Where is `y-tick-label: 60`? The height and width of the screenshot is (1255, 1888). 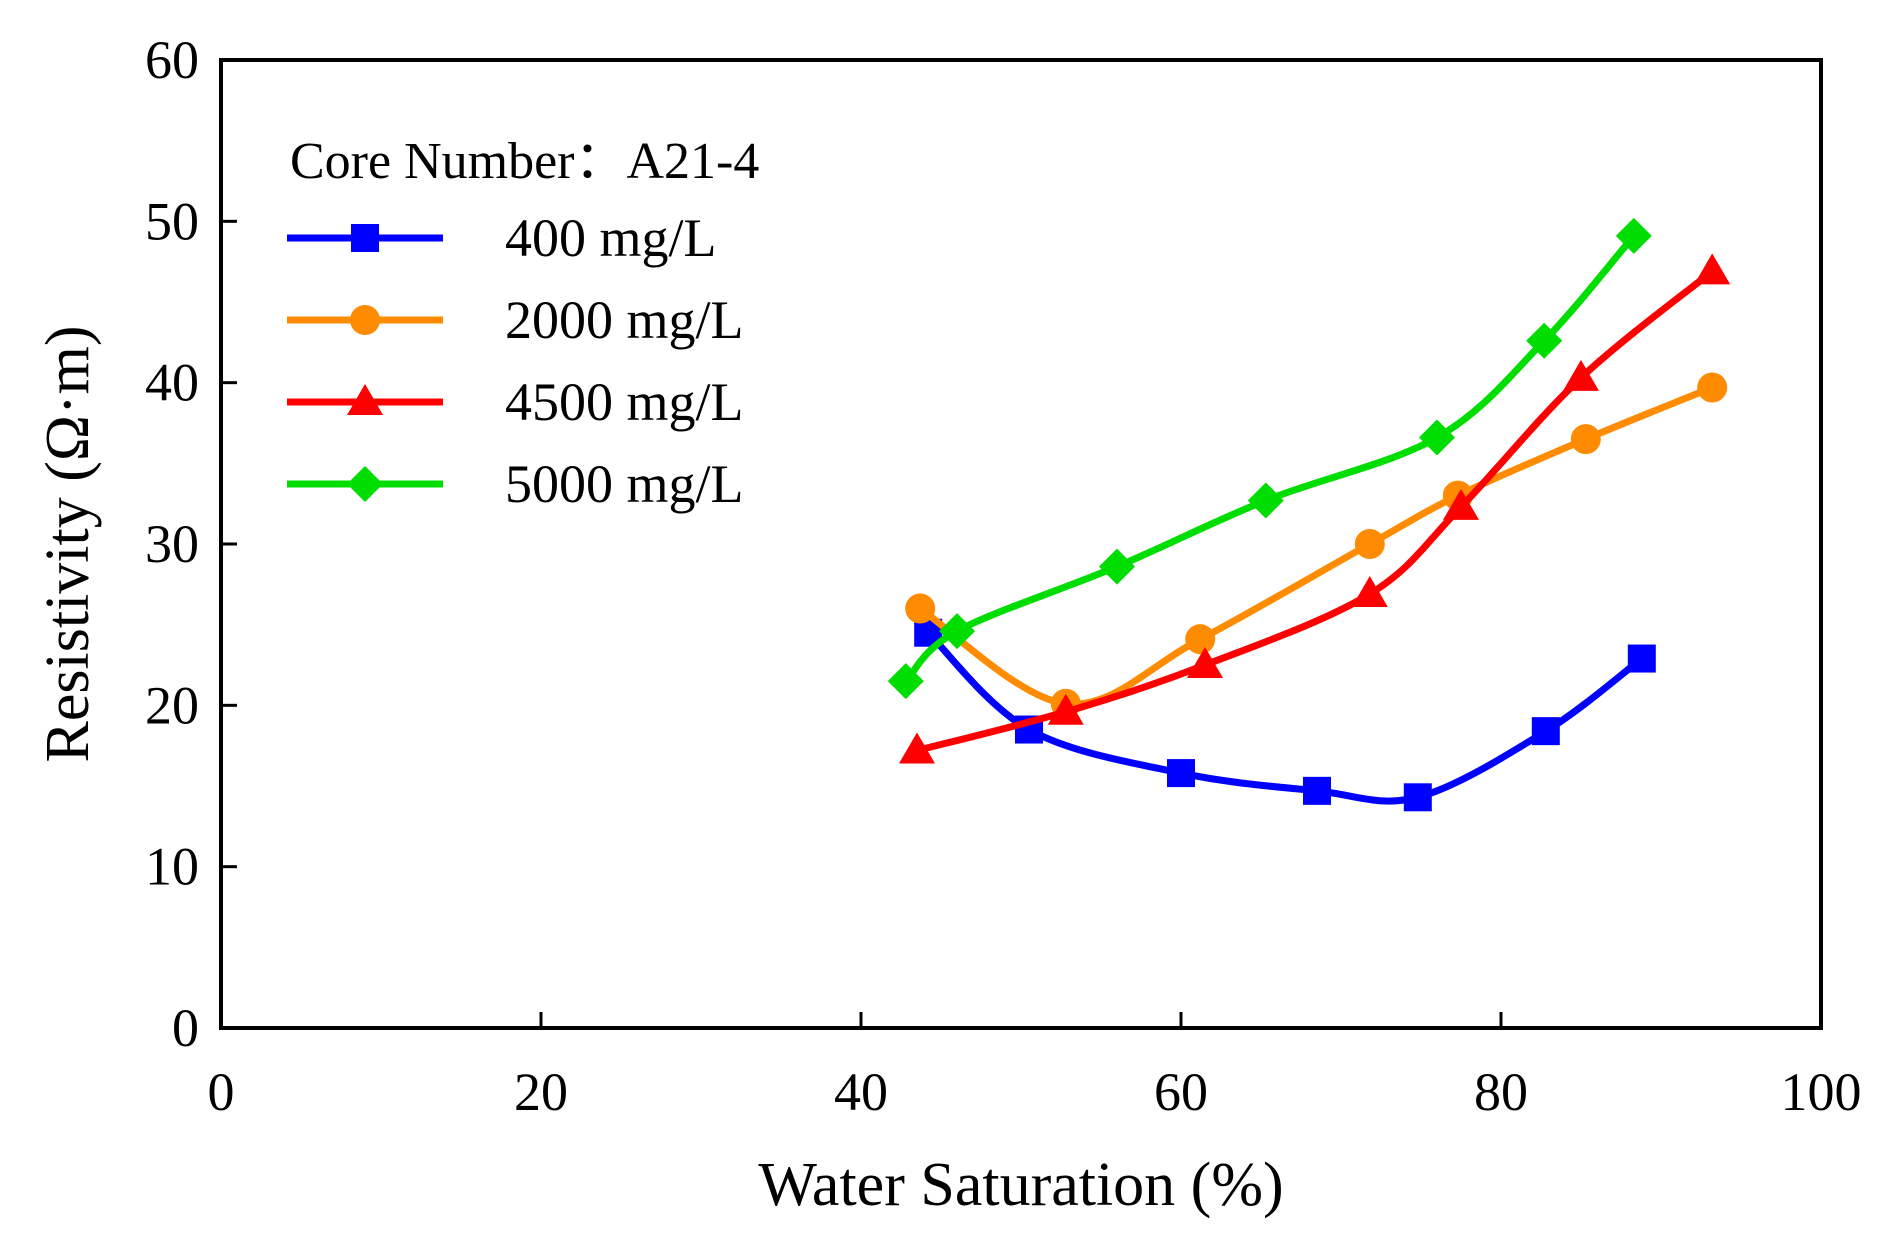
y-tick-label: 60 is located at coordinates (172, 60).